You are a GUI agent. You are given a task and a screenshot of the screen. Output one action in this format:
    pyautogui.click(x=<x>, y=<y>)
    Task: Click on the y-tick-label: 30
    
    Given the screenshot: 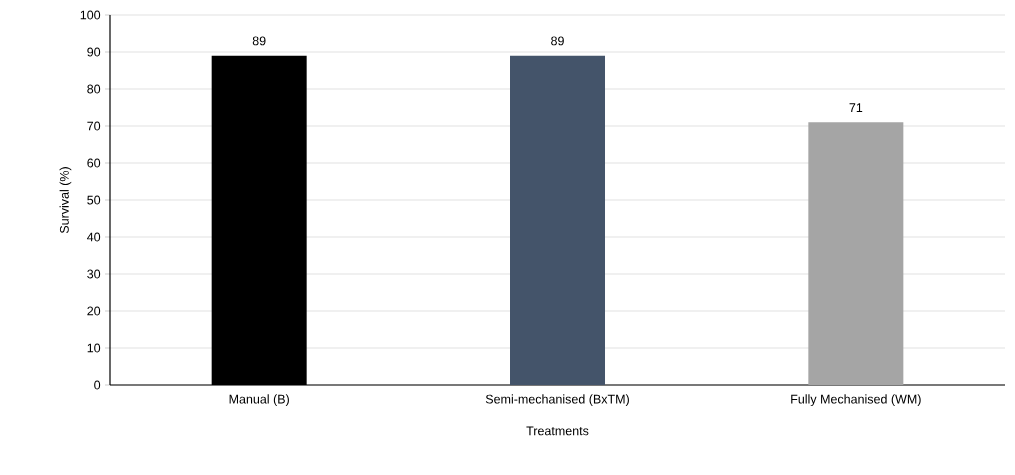 What is the action you would take?
    pyautogui.click(x=94, y=274)
    